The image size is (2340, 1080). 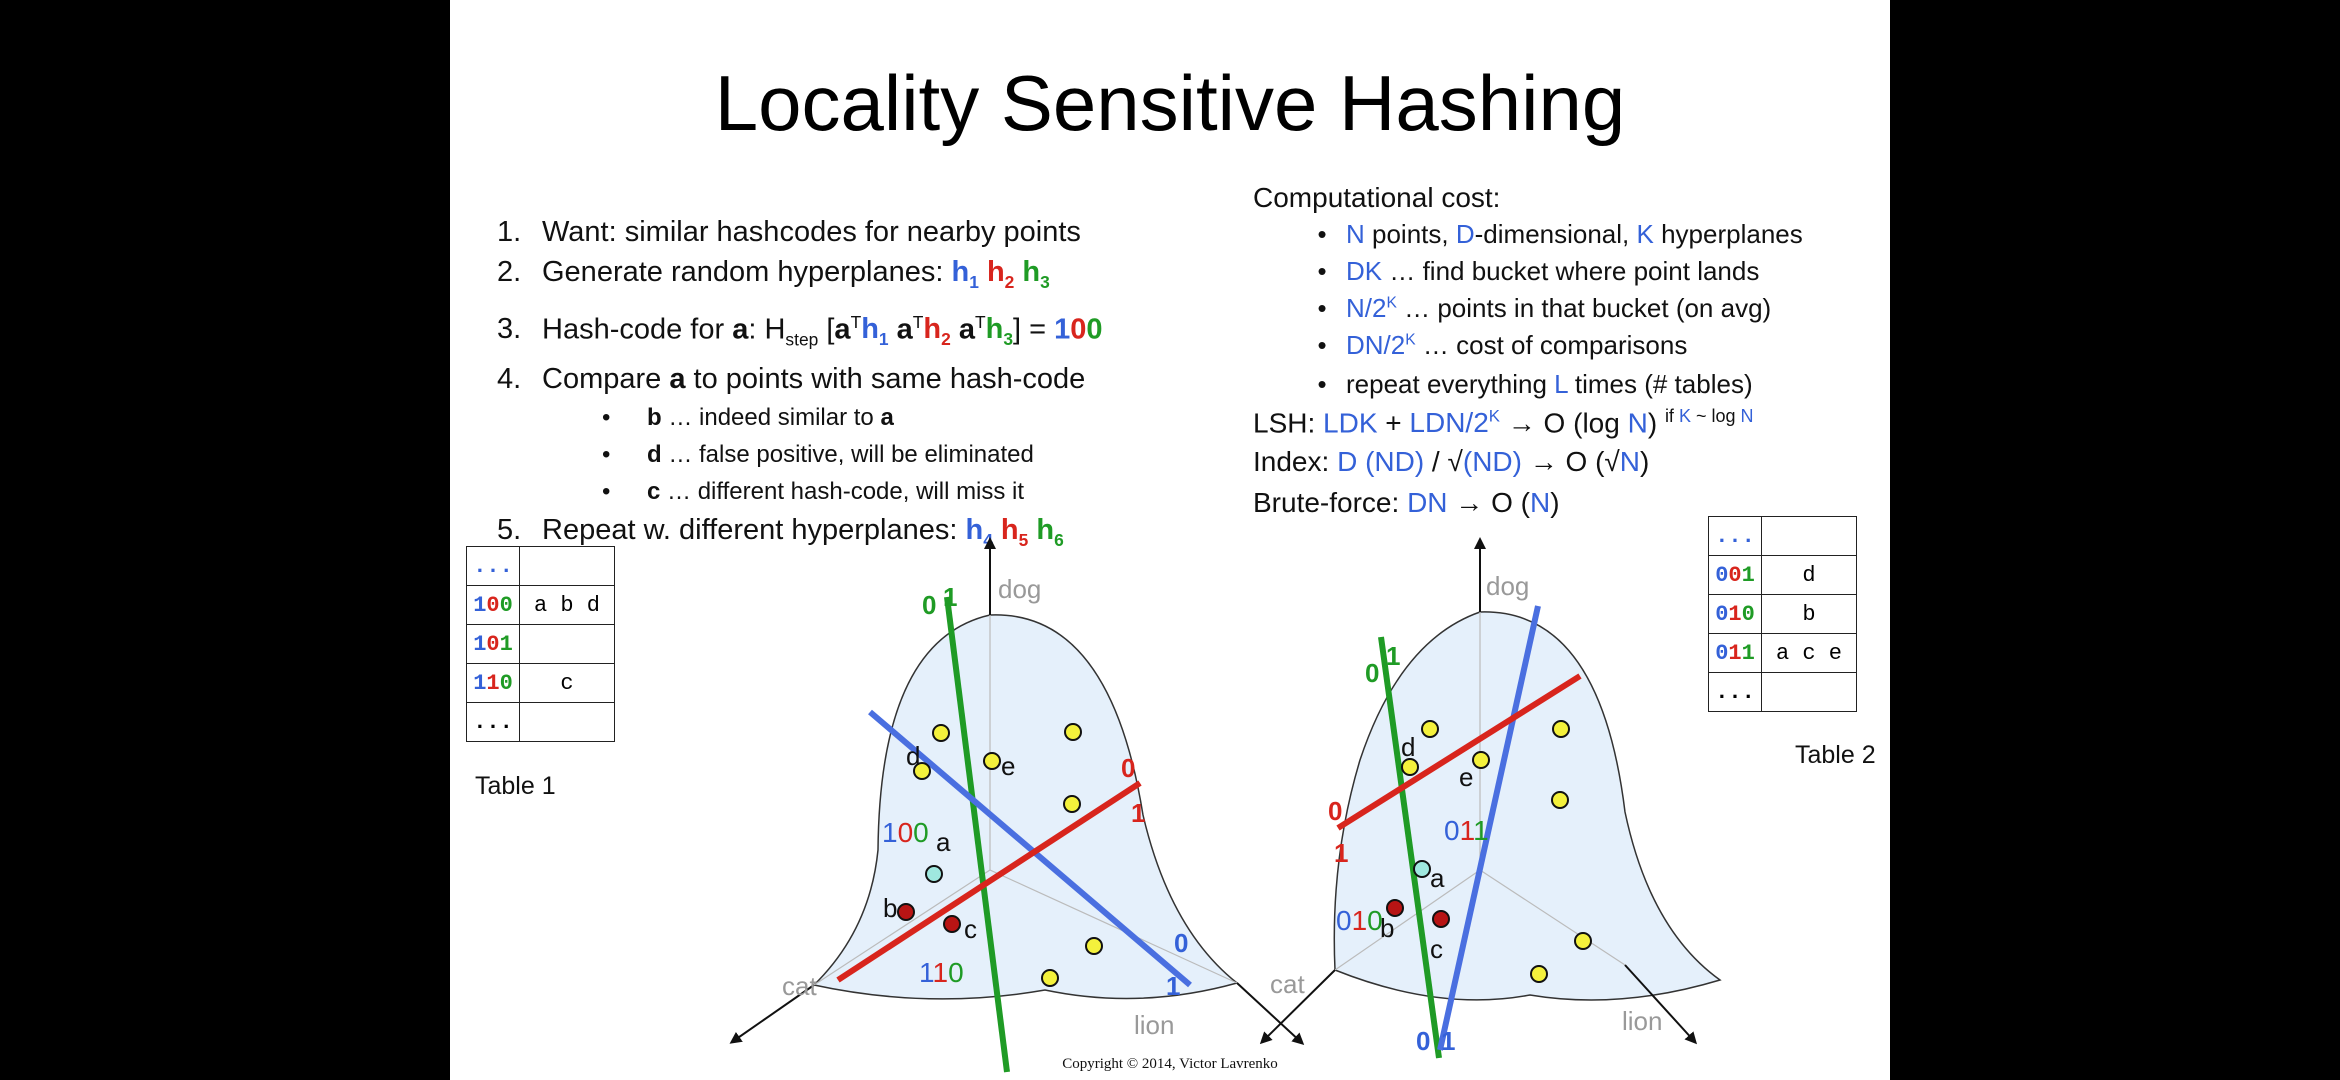 What do you see at coordinates (1661, 1004) in the screenshot?
I see `diagram2-lion-axis` at bounding box center [1661, 1004].